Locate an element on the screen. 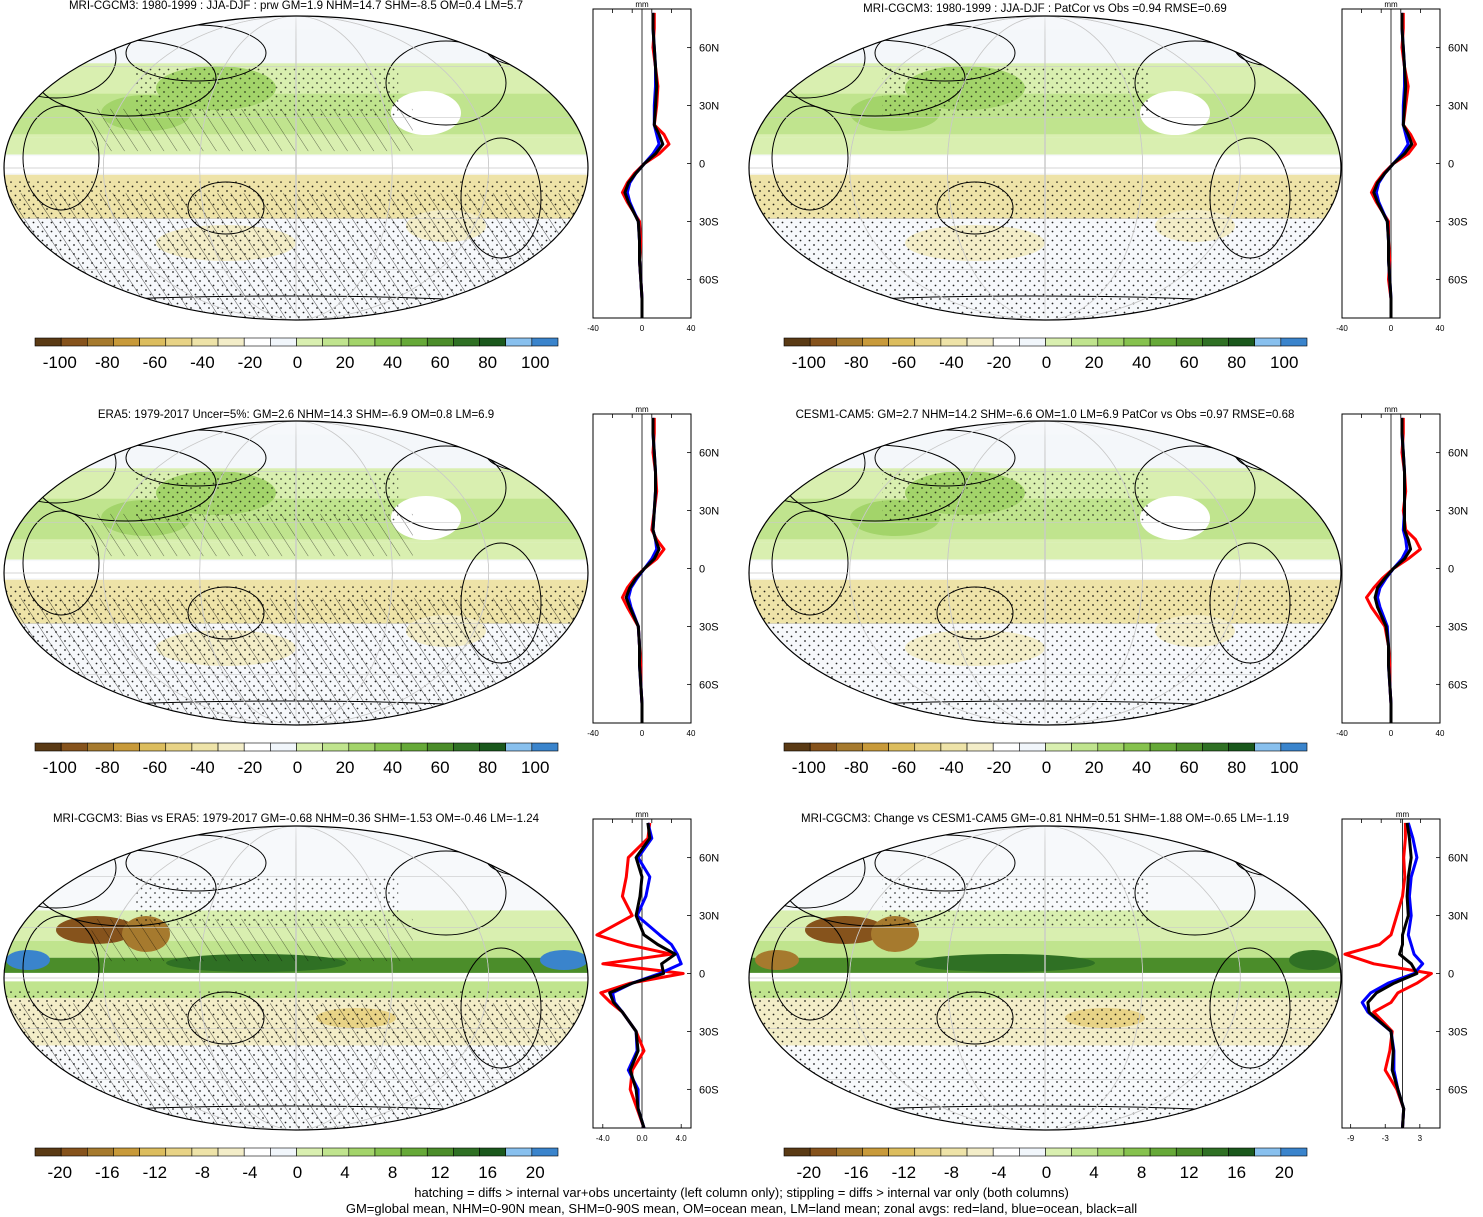  colorbar-tick-label: 8 is located at coordinates (1141, 1172).